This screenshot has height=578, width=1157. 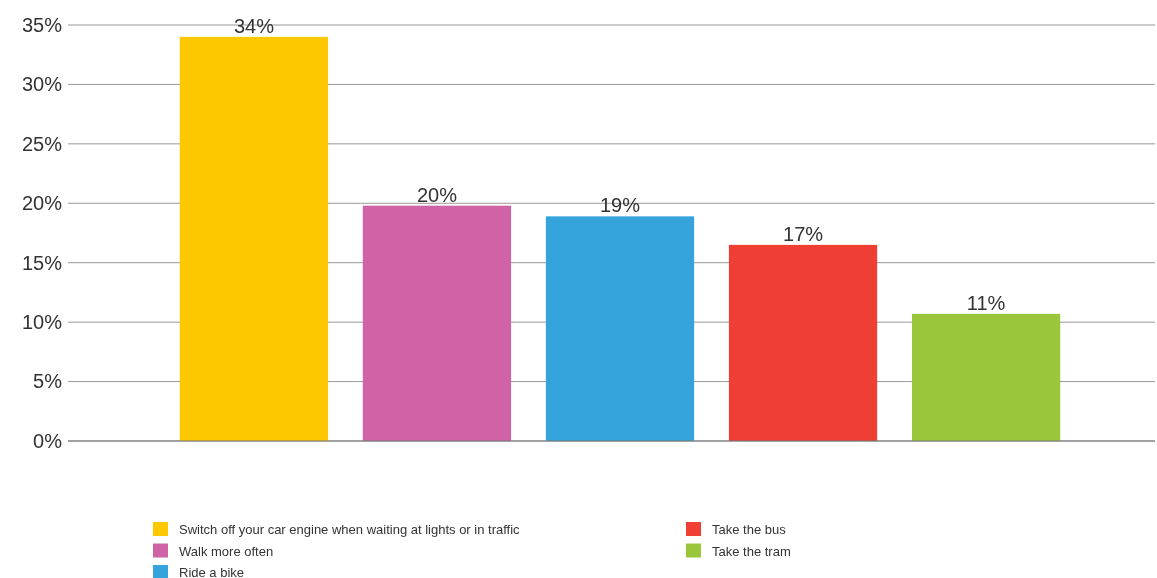 What do you see at coordinates (48, 381) in the screenshot?
I see `y-tick-label: 5%` at bounding box center [48, 381].